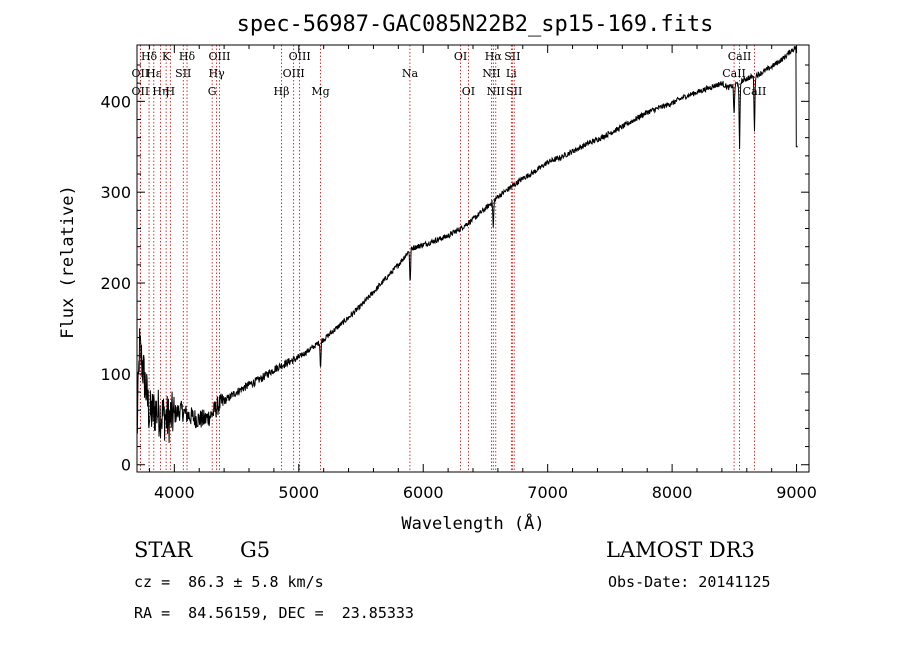 The image size is (900, 649). I want to click on survey-name: LAMOST DR3, so click(680, 550).